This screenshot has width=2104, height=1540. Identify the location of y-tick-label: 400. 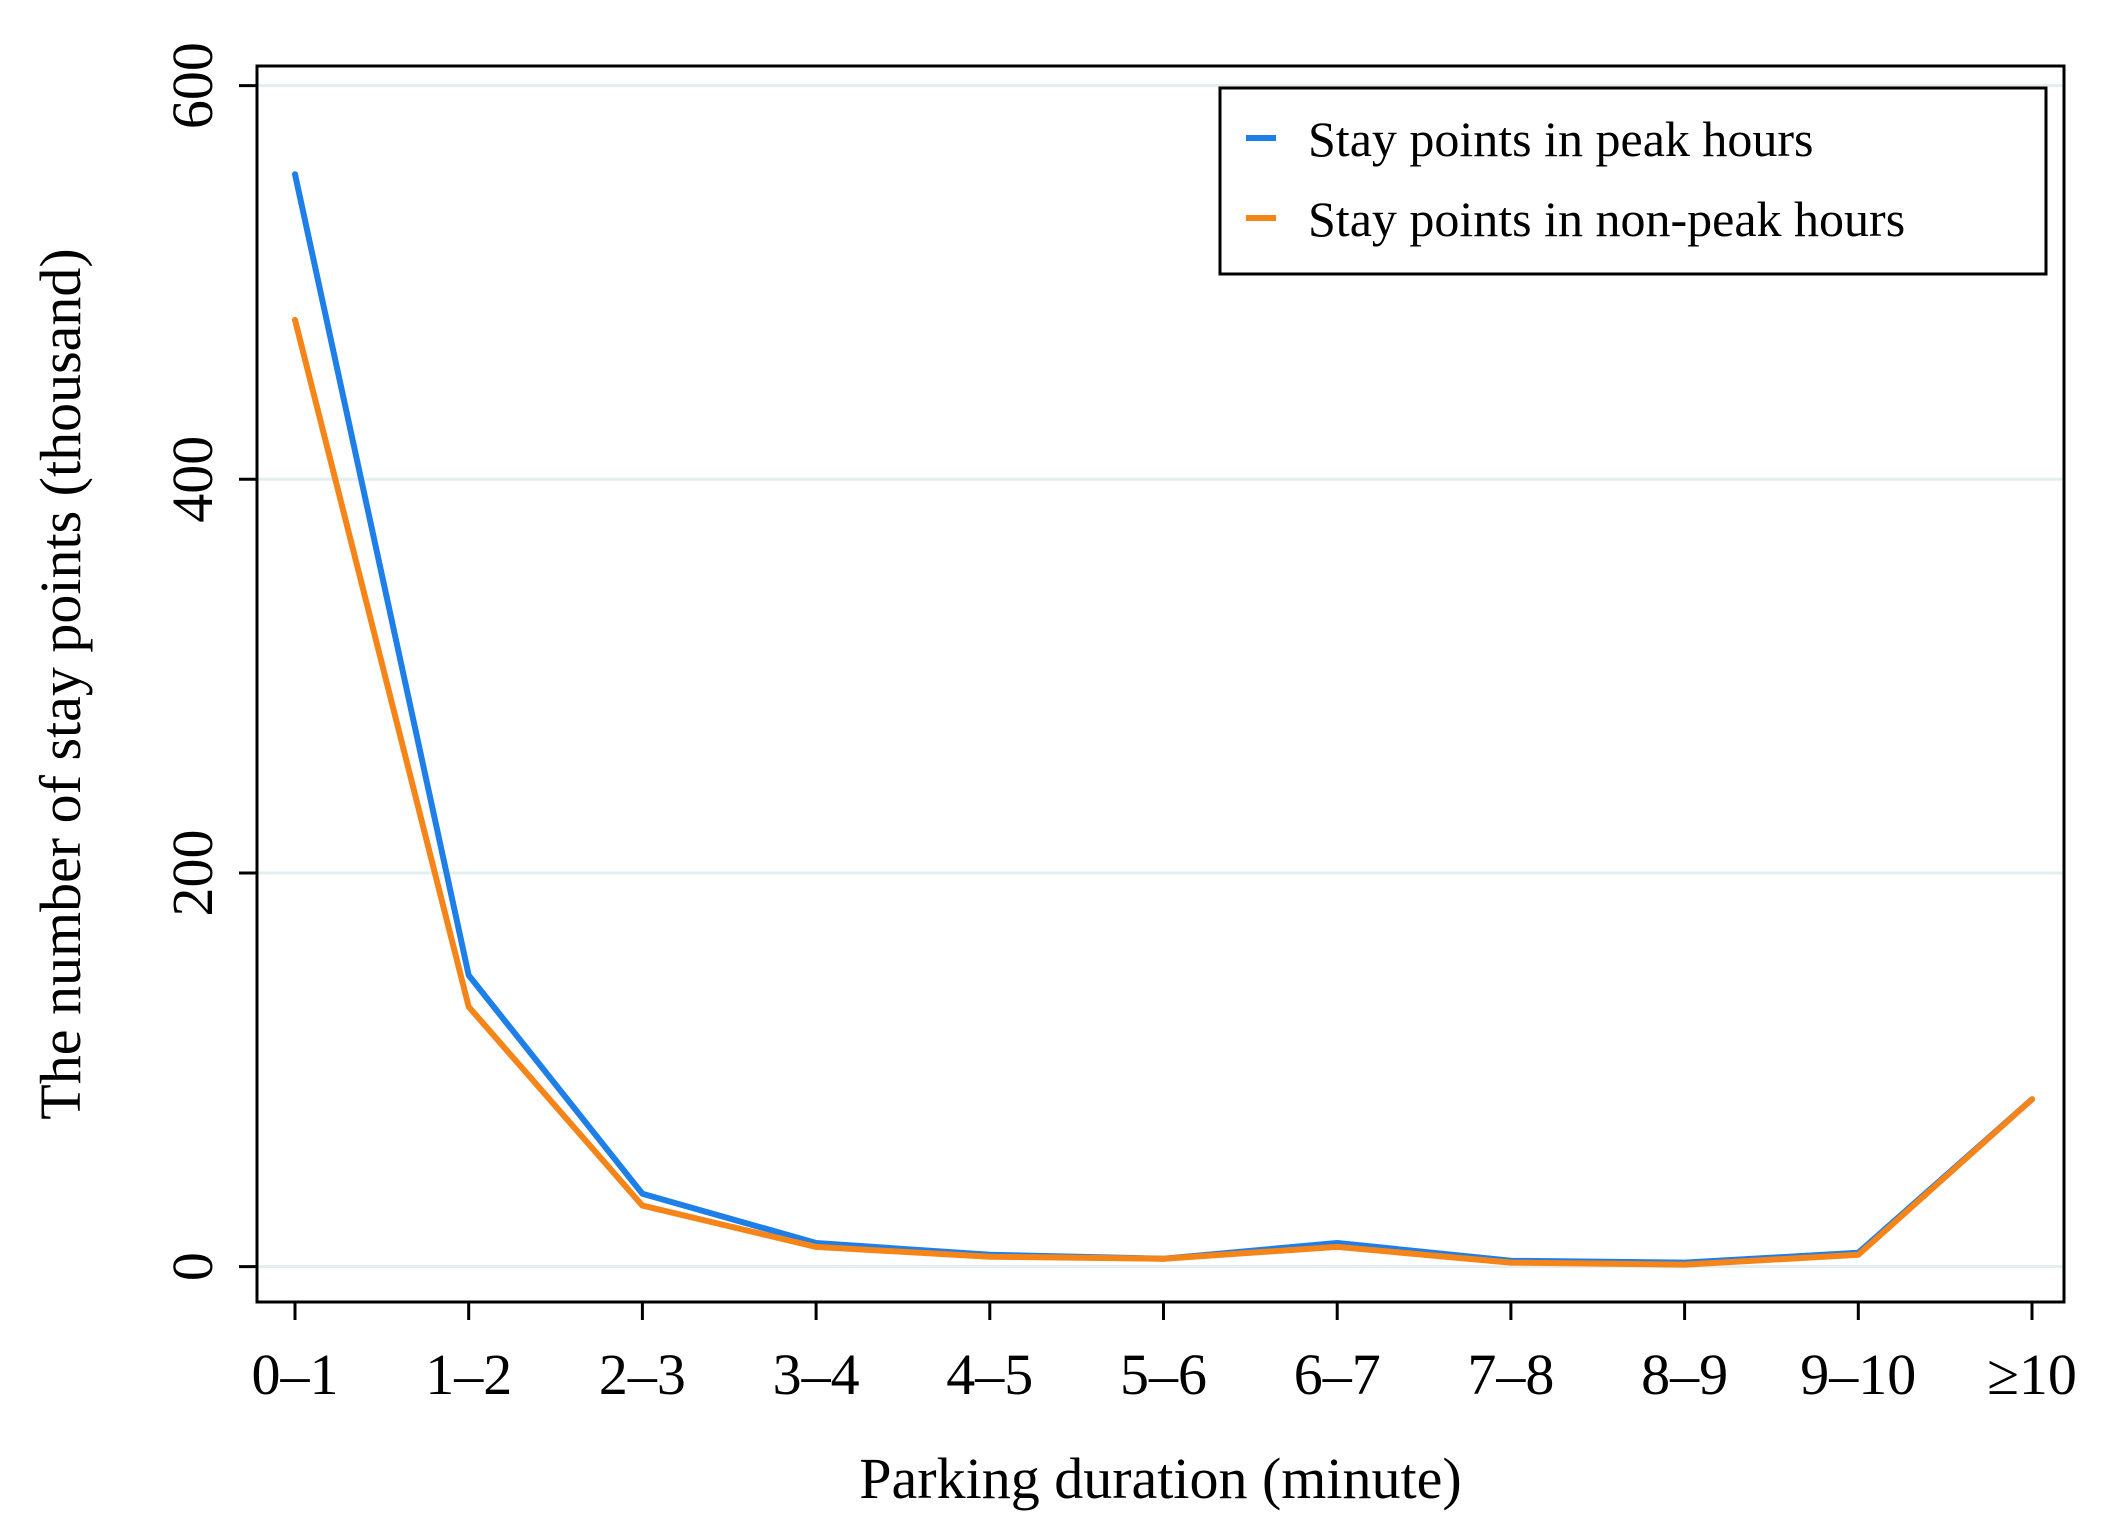
(192, 479).